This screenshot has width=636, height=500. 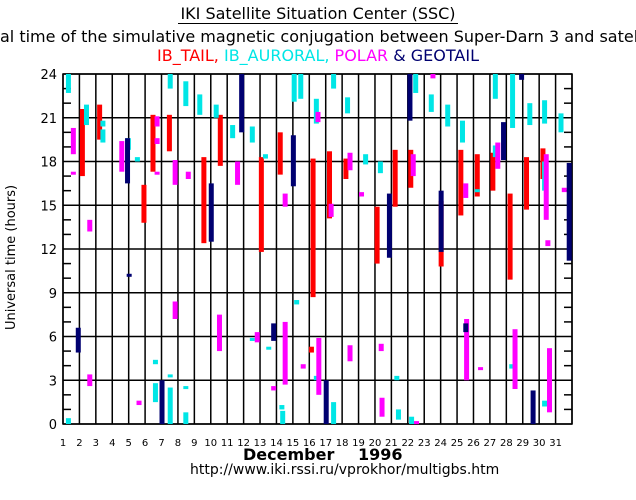 What do you see at coordinates (178, 443) in the screenshot?
I see `x-tick-label: 8` at bounding box center [178, 443].